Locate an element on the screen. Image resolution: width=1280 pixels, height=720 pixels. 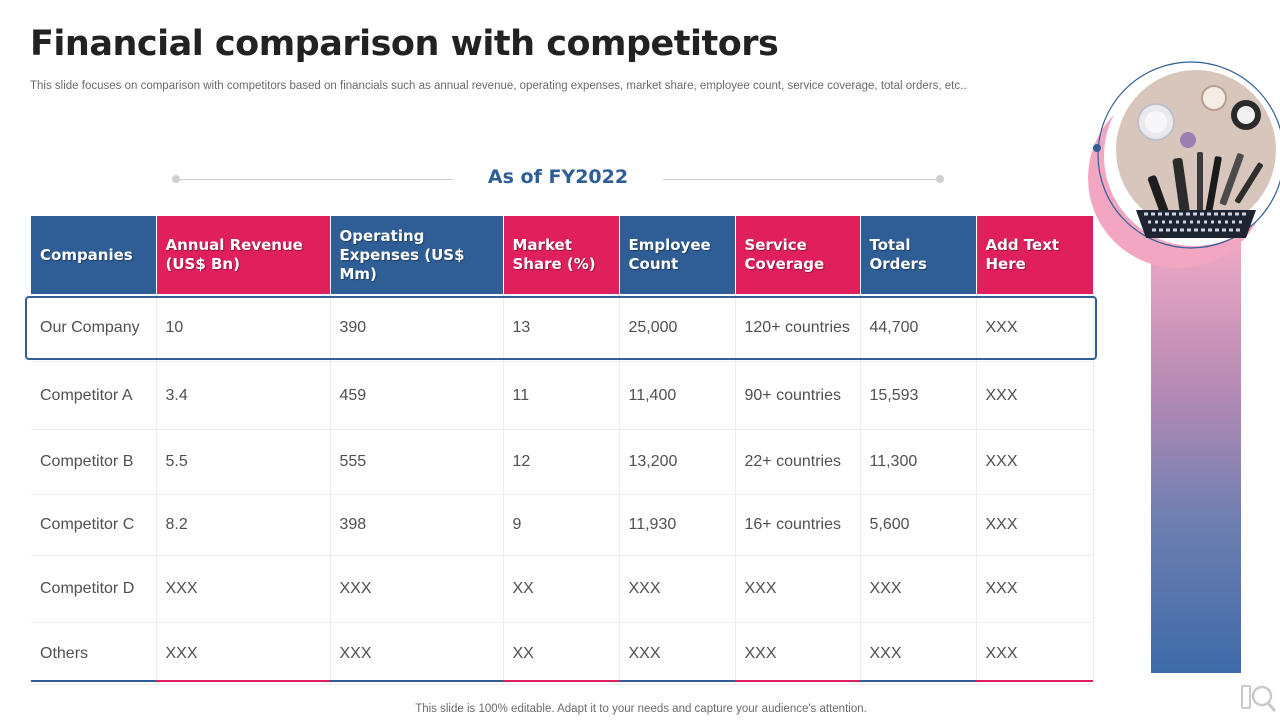
header-companies: Companies is located at coordinates (94, 255).